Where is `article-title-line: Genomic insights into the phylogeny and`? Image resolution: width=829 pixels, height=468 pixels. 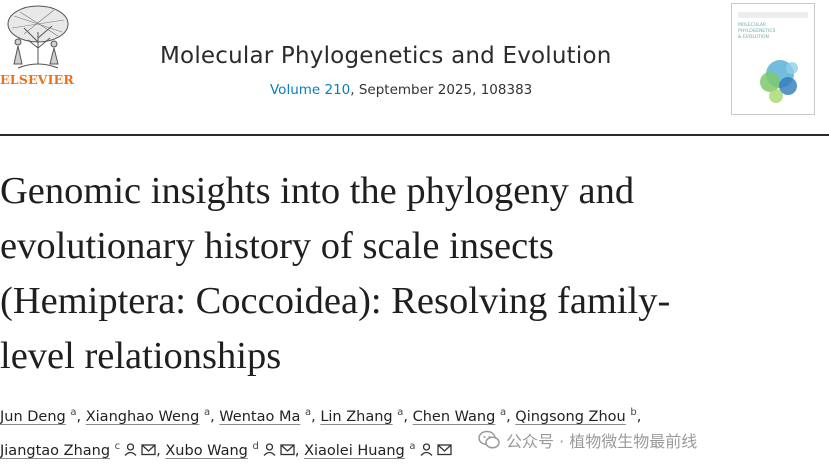
article-title-line: Genomic insights into the phylogeny and is located at coordinates (317, 191).